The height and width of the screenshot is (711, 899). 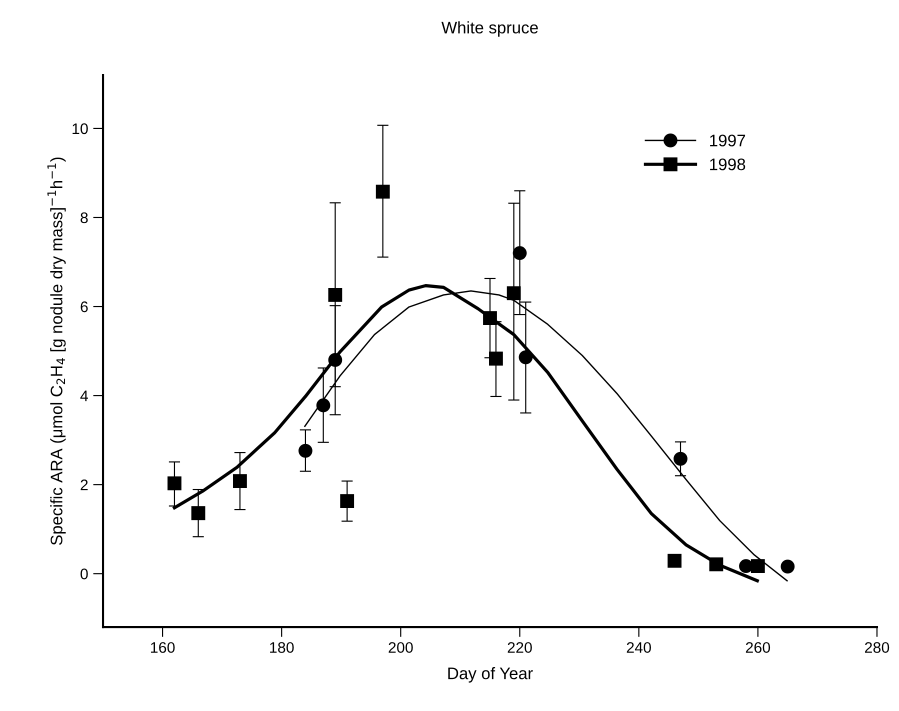 I want to click on y-tick-label: 4, so click(x=84, y=396).